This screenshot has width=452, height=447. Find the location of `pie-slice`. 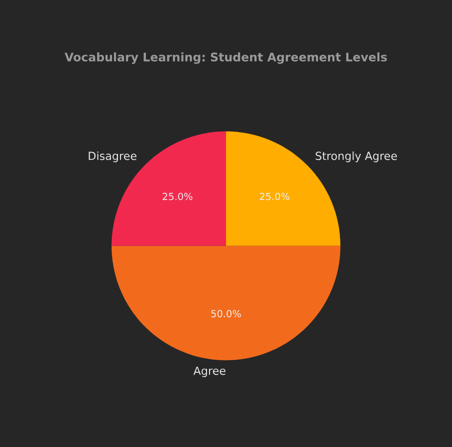

pie-slice is located at coordinates (226, 303).